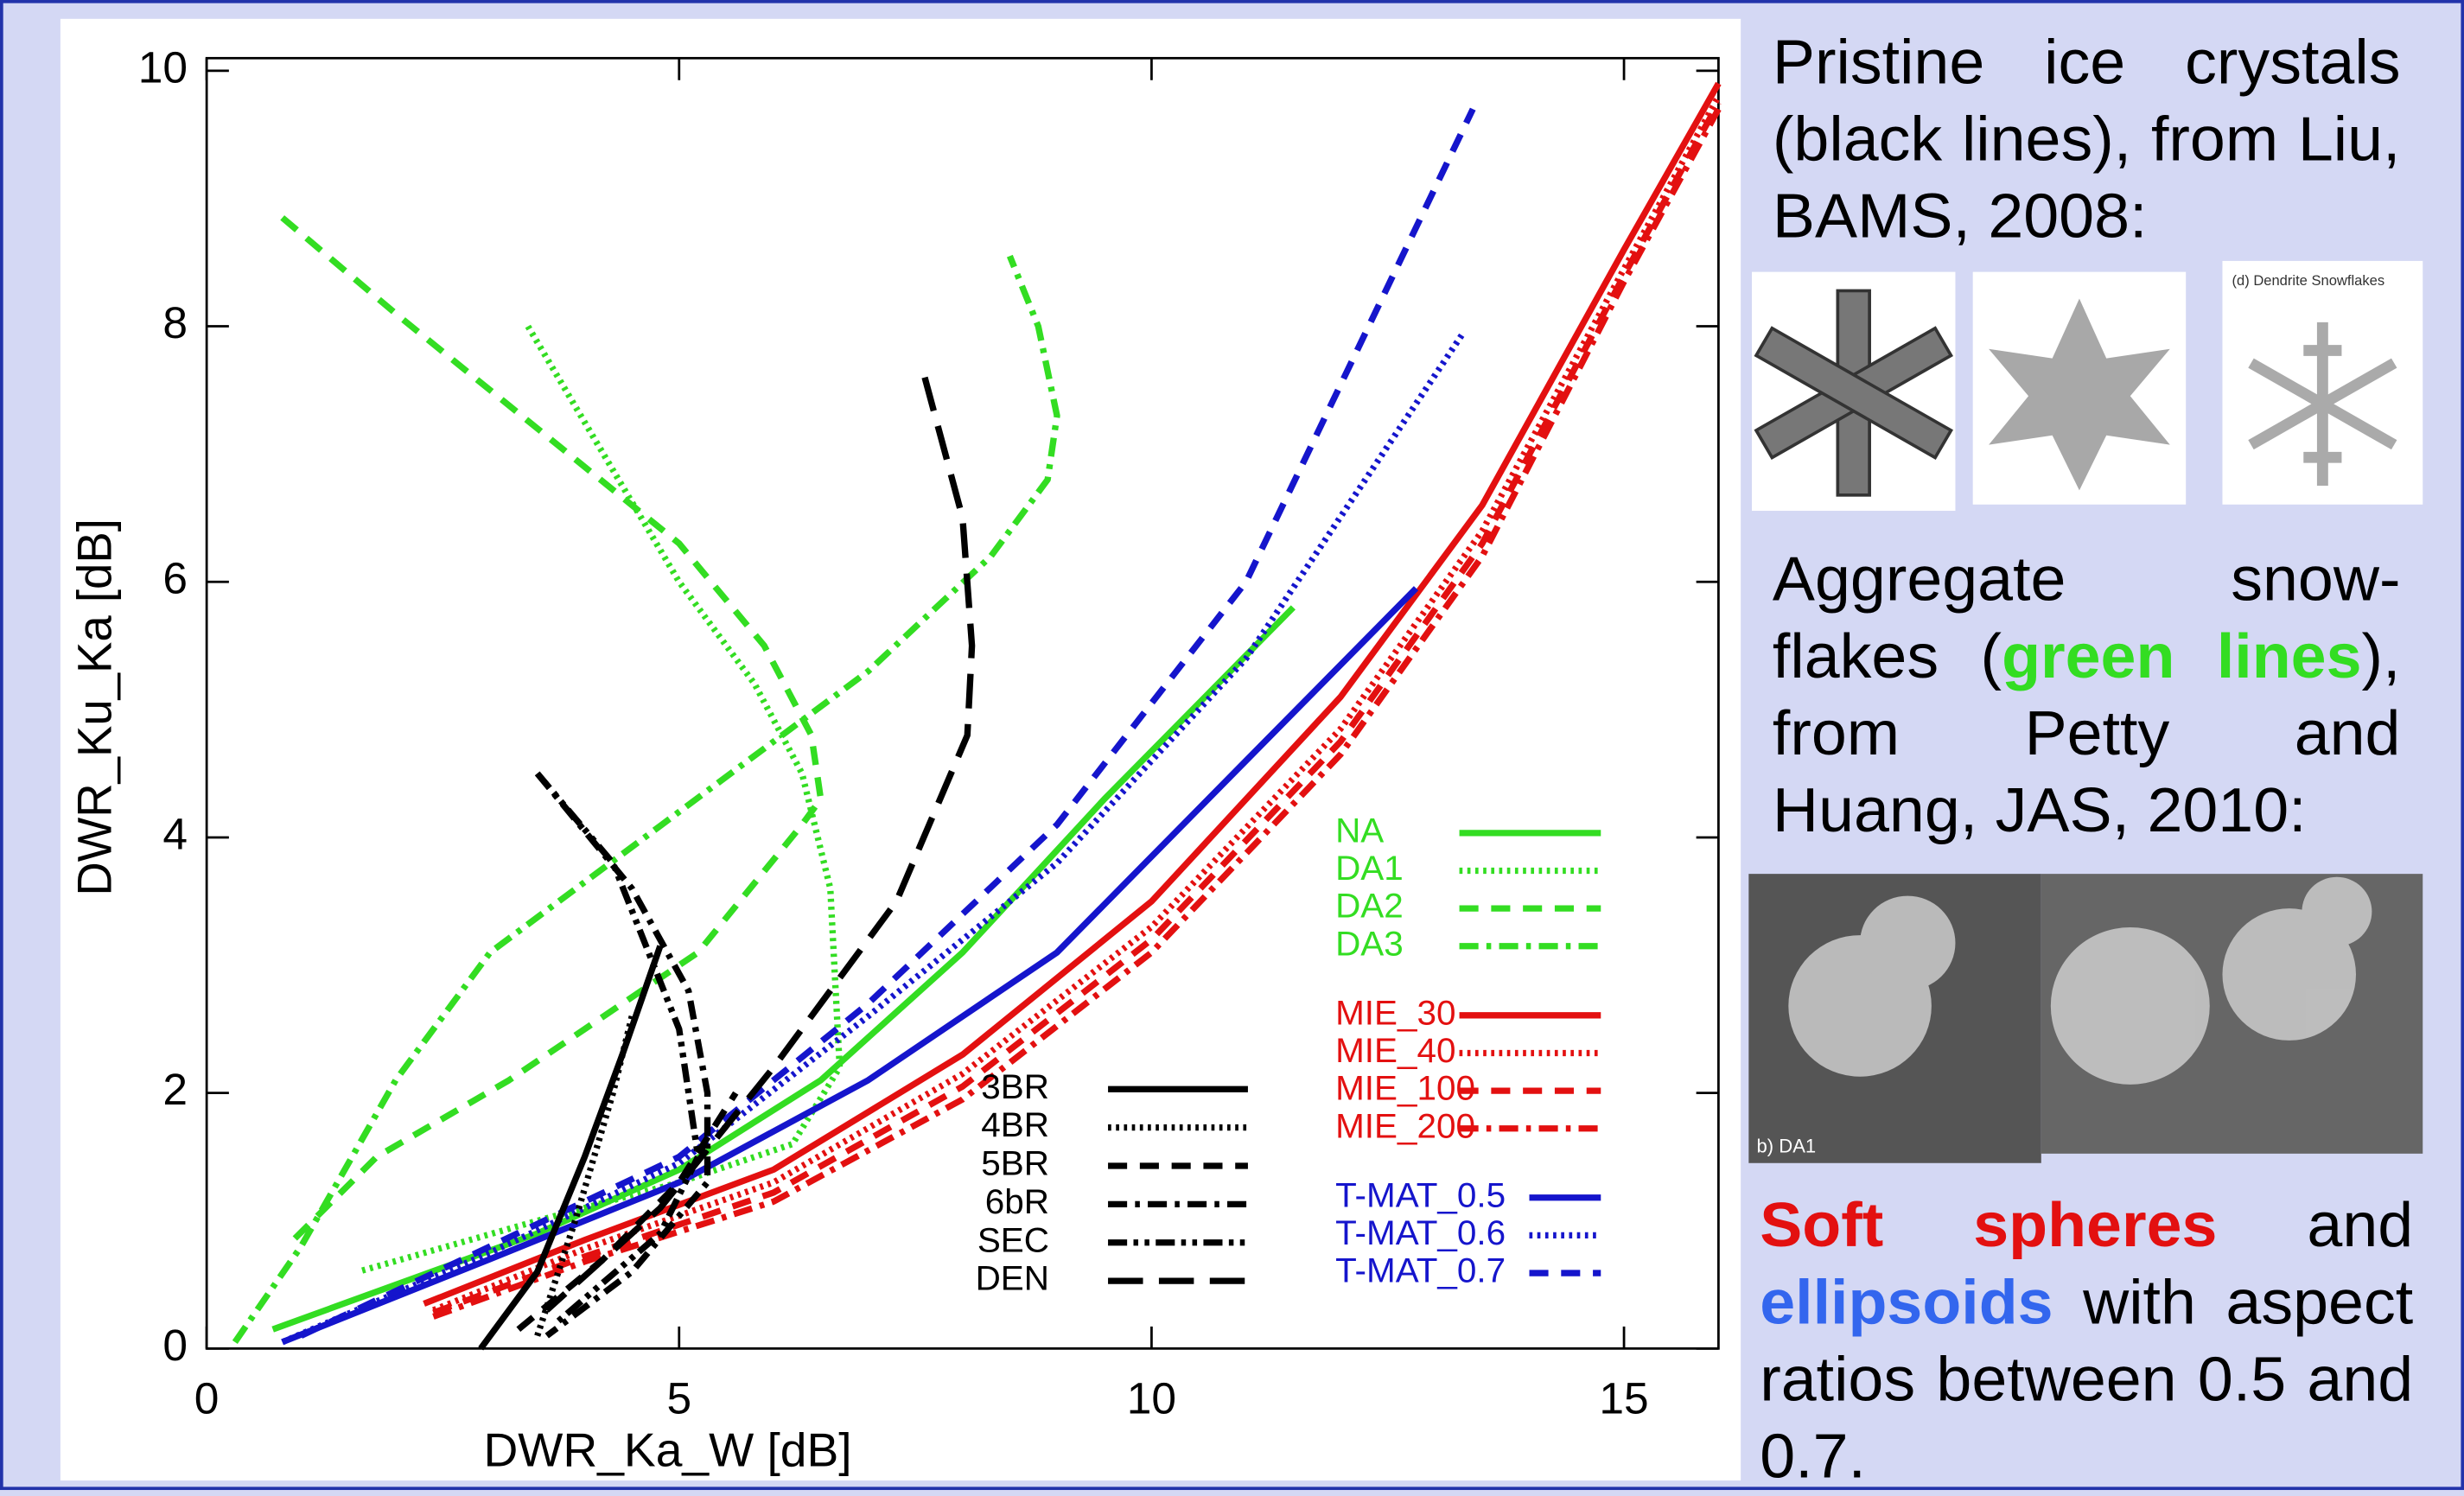 Image resolution: width=2464 pixels, height=1496 pixels. I want to click on x-tick-label: 0, so click(207, 1398).